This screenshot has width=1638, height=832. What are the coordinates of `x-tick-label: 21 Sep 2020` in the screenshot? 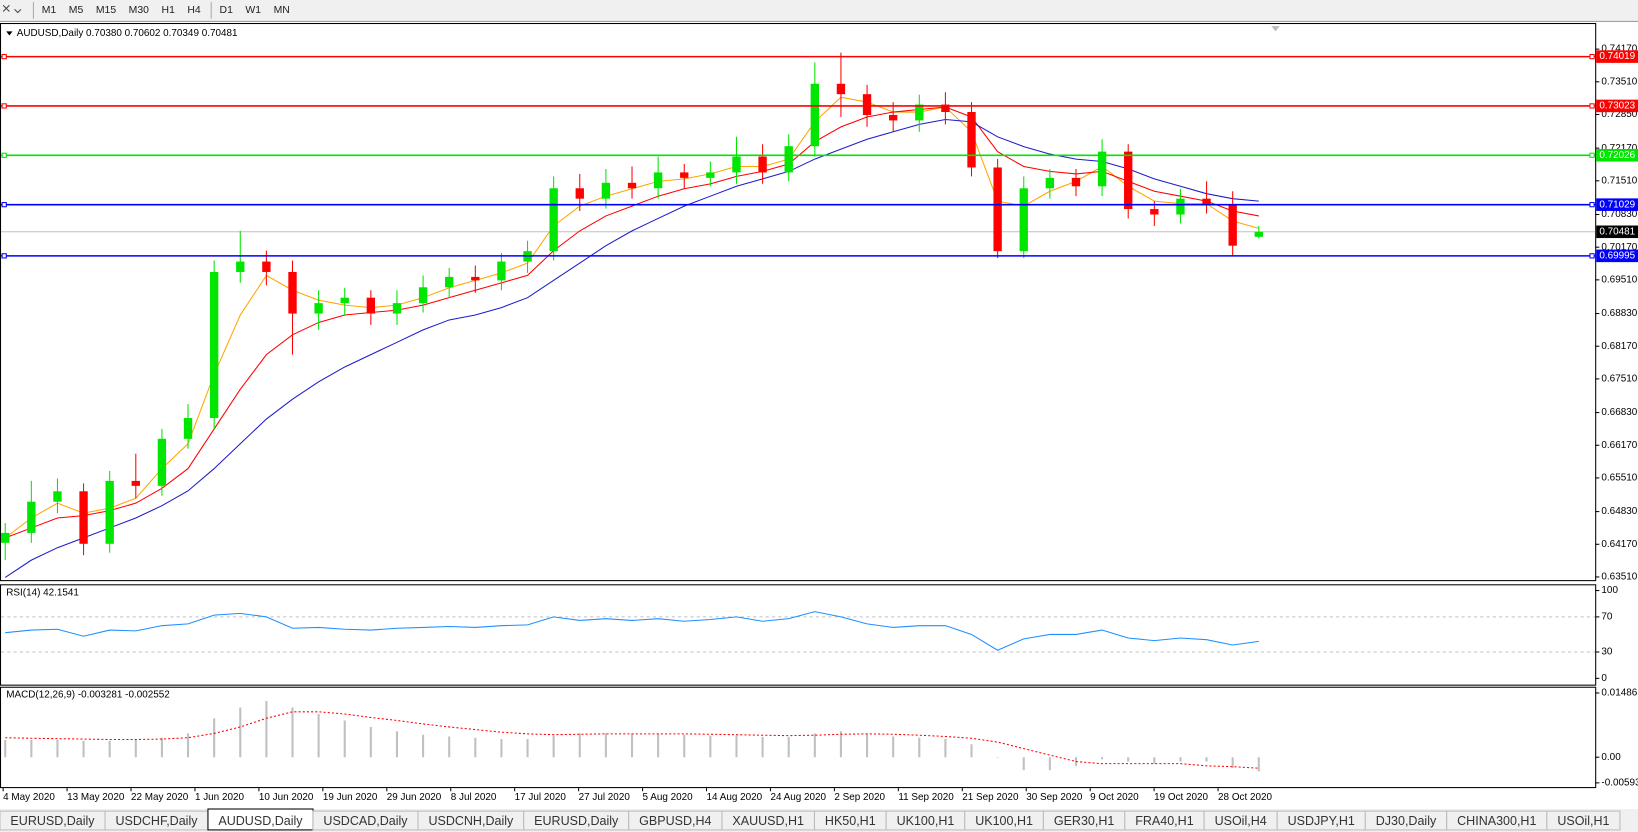 It's located at (990, 797).